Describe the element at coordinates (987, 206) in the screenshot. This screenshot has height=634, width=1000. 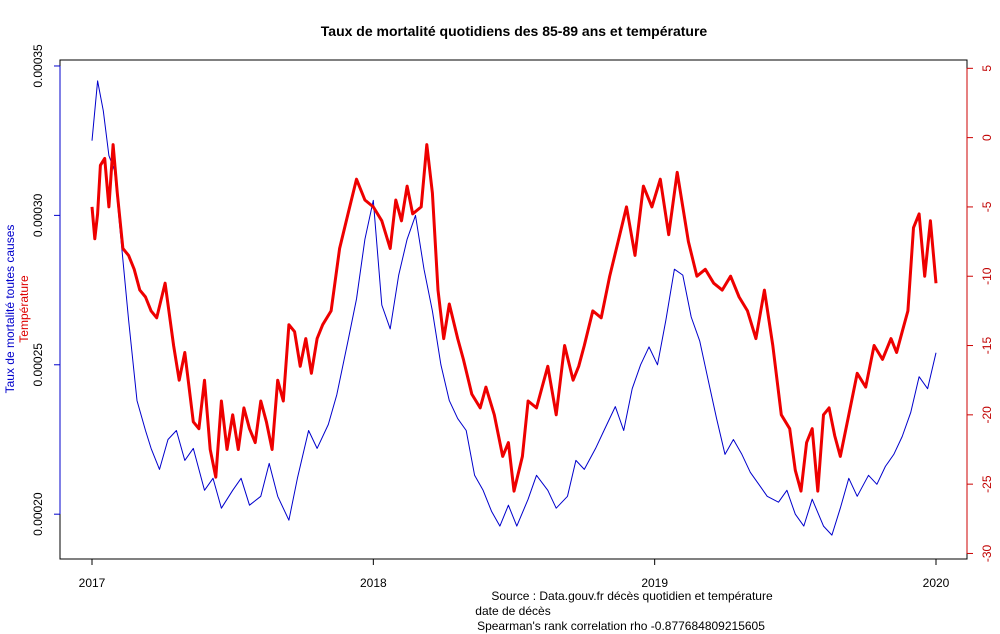
I see `right-tick-label: -5` at that location.